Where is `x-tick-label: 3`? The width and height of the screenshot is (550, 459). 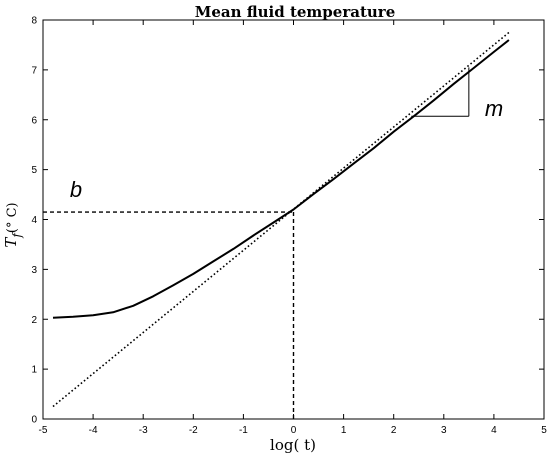 x-tick-label: 3 is located at coordinates (444, 430).